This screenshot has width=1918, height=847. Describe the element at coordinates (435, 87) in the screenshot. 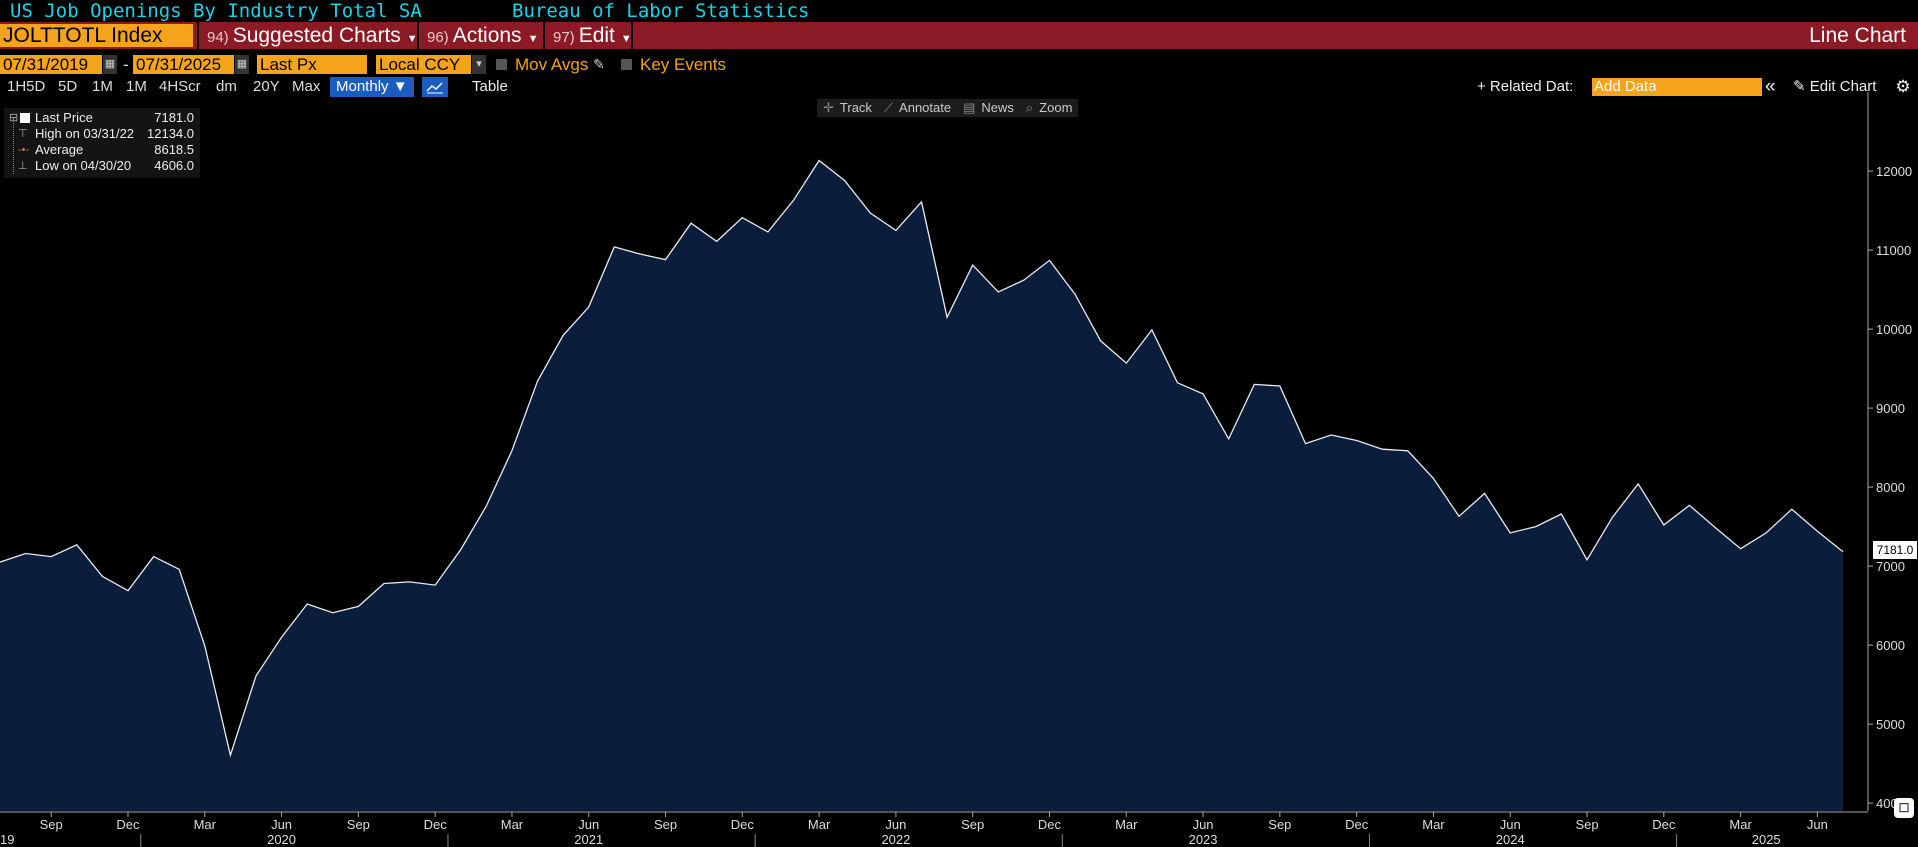

I see `chart-style-icon` at that location.